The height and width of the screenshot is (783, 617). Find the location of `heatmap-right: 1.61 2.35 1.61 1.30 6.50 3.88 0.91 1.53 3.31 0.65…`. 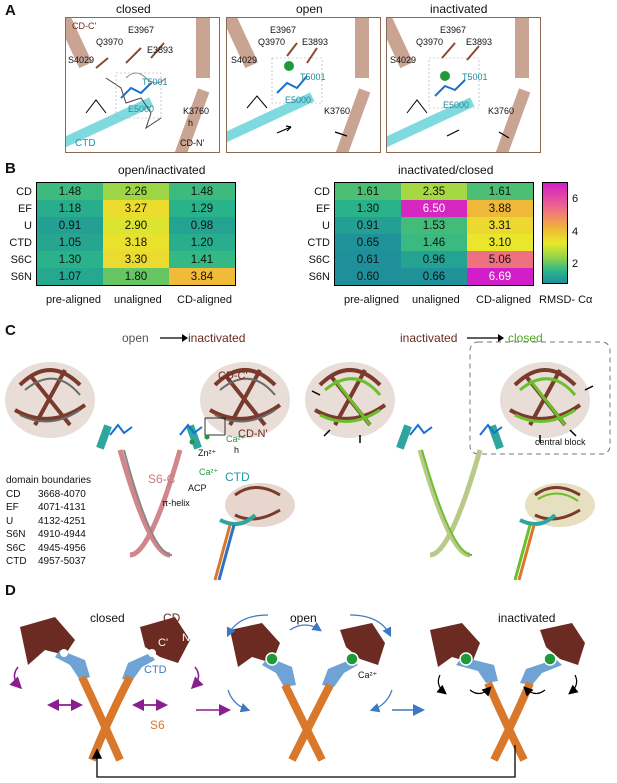

heatmap-right: 1.61 2.35 1.61 1.30 6.50 3.88 0.91 1.53 3.31 0.65… is located at coordinates (434, 234).